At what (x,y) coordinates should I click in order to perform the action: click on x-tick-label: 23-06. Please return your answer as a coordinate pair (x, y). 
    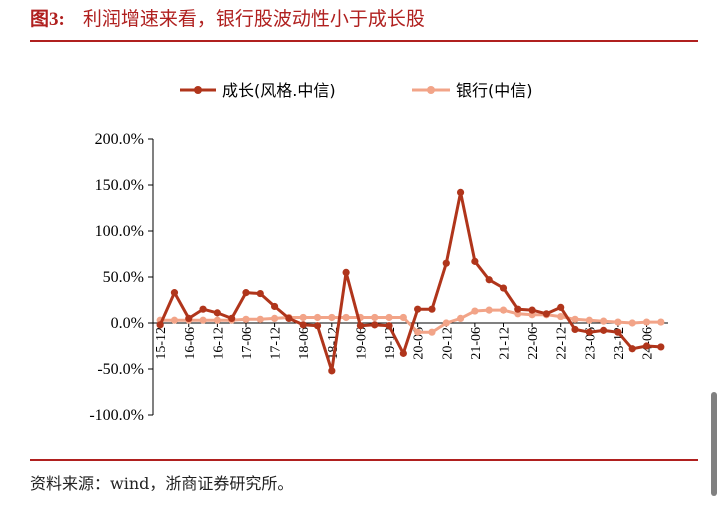
    Looking at the image, I should click on (590, 343).